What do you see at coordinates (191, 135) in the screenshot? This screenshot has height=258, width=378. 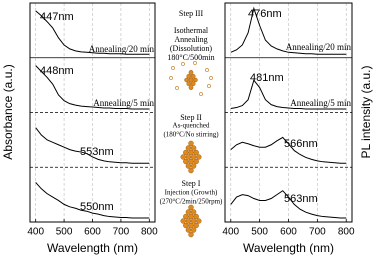 I see `step-text: (180°C/No stirring)` at bounding box center [191, 135].